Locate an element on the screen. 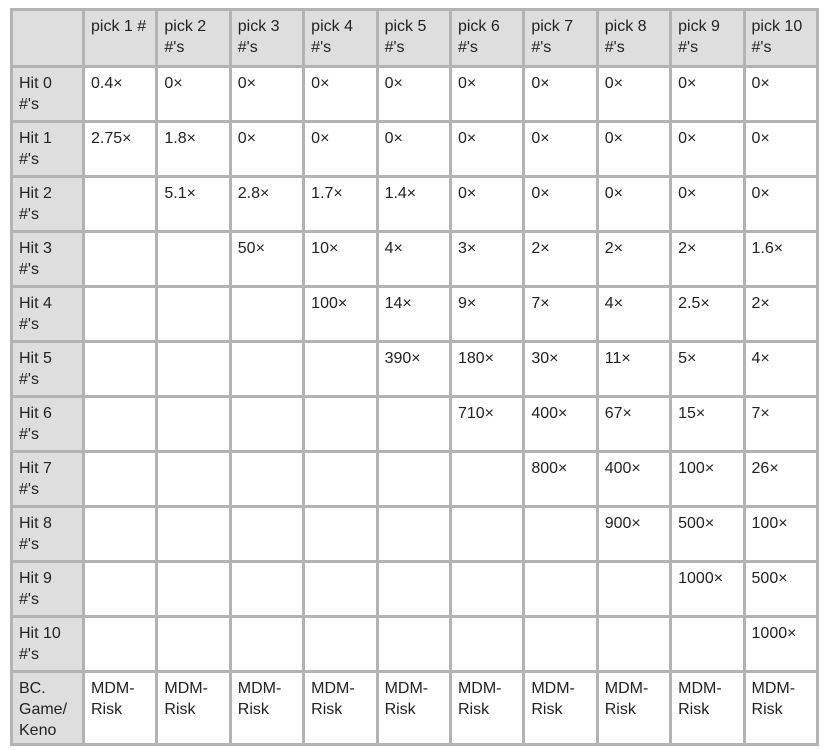  table-cell: 1.4× is located at coordinates (413, 204).